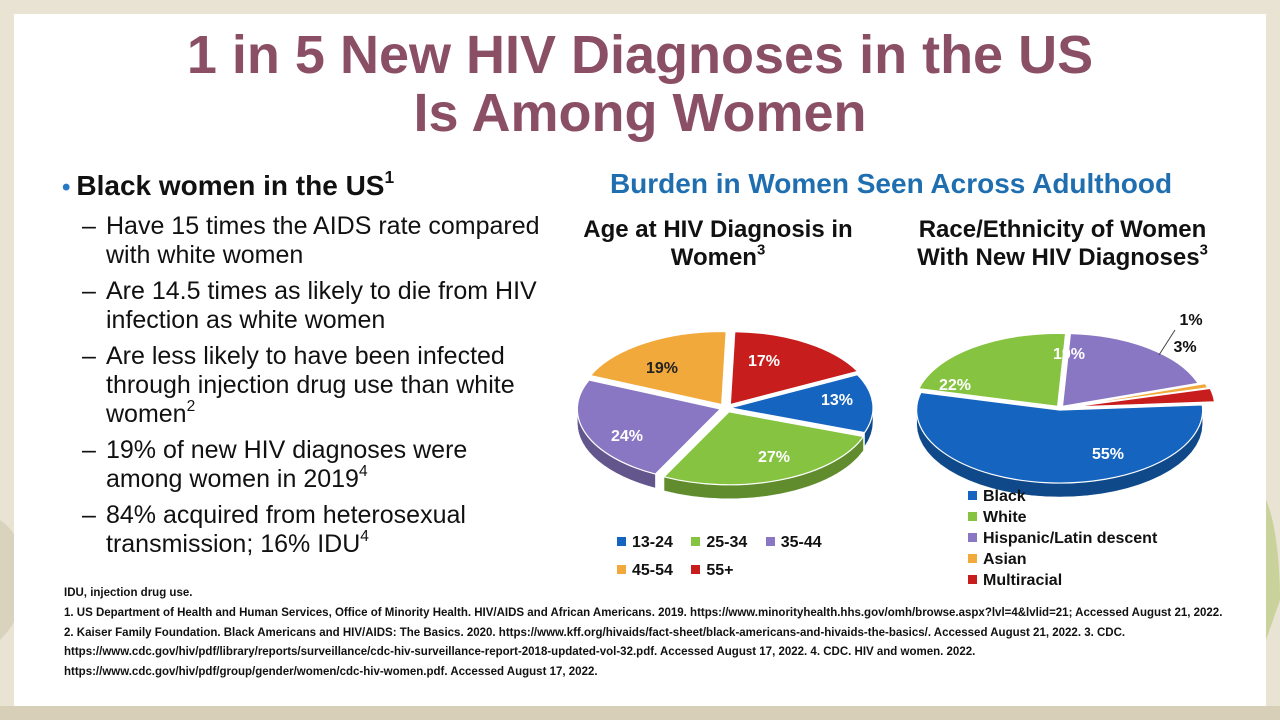 This screenshot has height=720, width=1280. I want to click on pie-race-label-0: 55%, so click(1108, 454).